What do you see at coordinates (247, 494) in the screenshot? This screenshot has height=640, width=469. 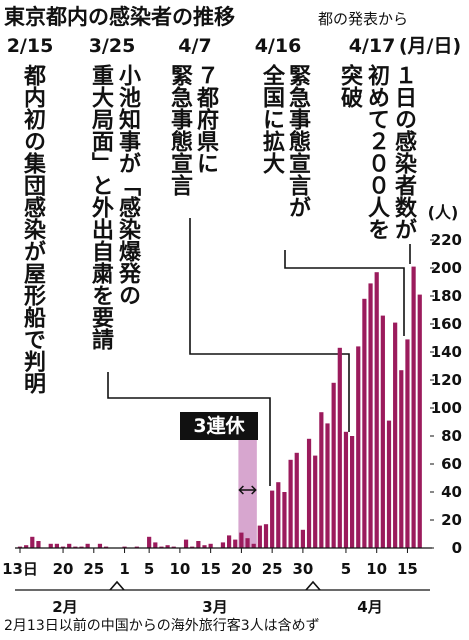 I see `holiday-band` at bounding box center [247, 494].